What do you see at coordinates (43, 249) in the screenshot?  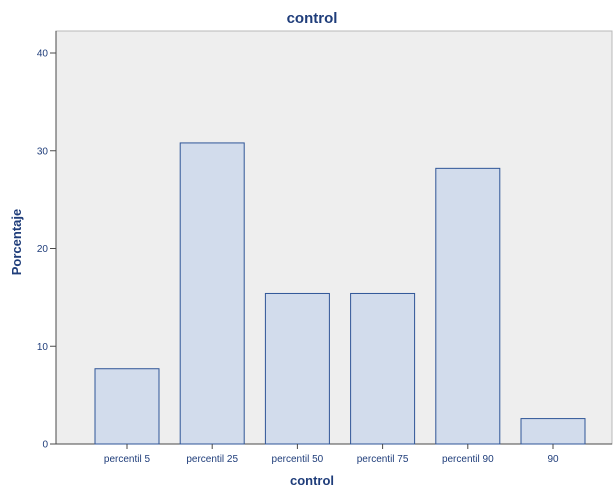 I see `y-tick-label: 20` at bounding box center [43, 249].